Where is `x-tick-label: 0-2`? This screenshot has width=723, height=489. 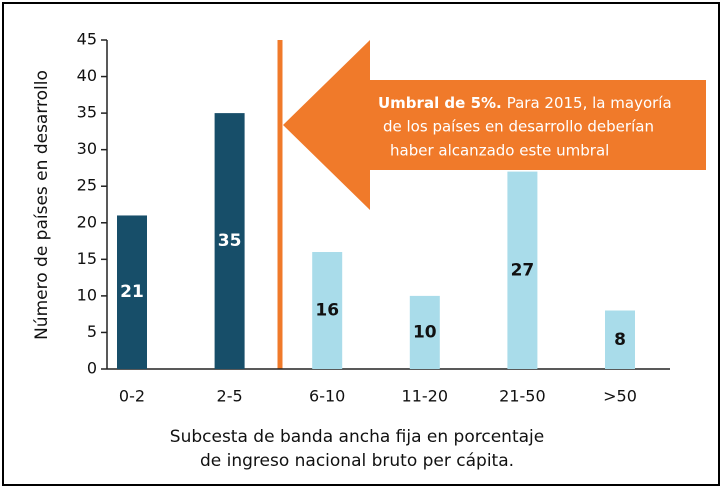
x-tick-label: 0-2 is located at coordinates (132, 396).